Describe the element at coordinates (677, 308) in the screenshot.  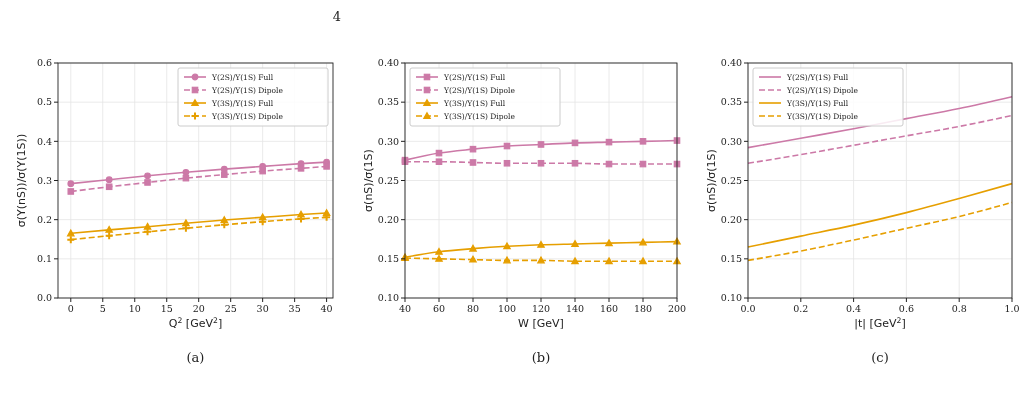
I see `x-tick-label: 200` at that location.